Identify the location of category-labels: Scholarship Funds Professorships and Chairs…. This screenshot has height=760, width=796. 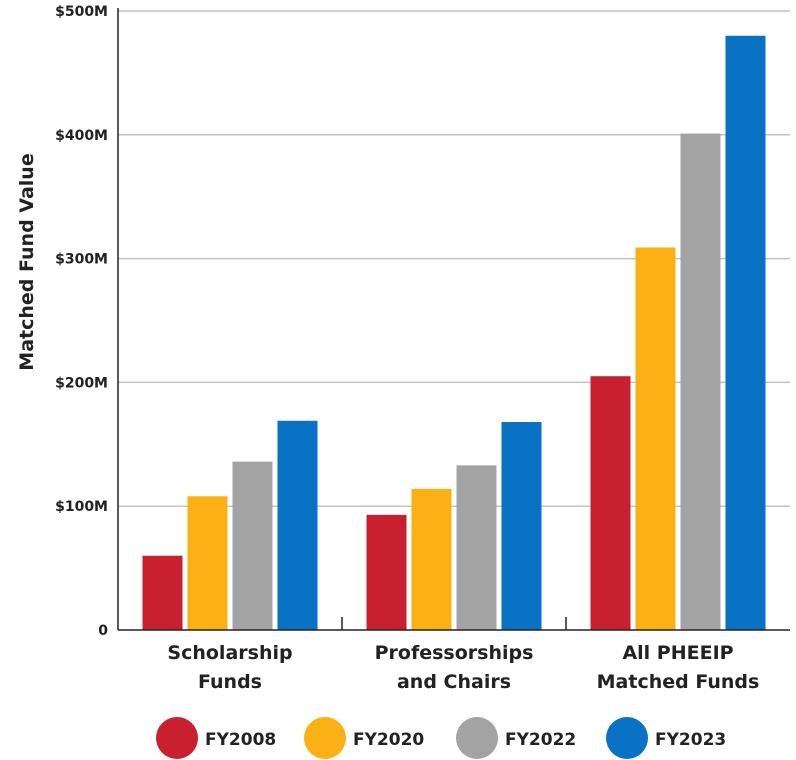
(463, 667).